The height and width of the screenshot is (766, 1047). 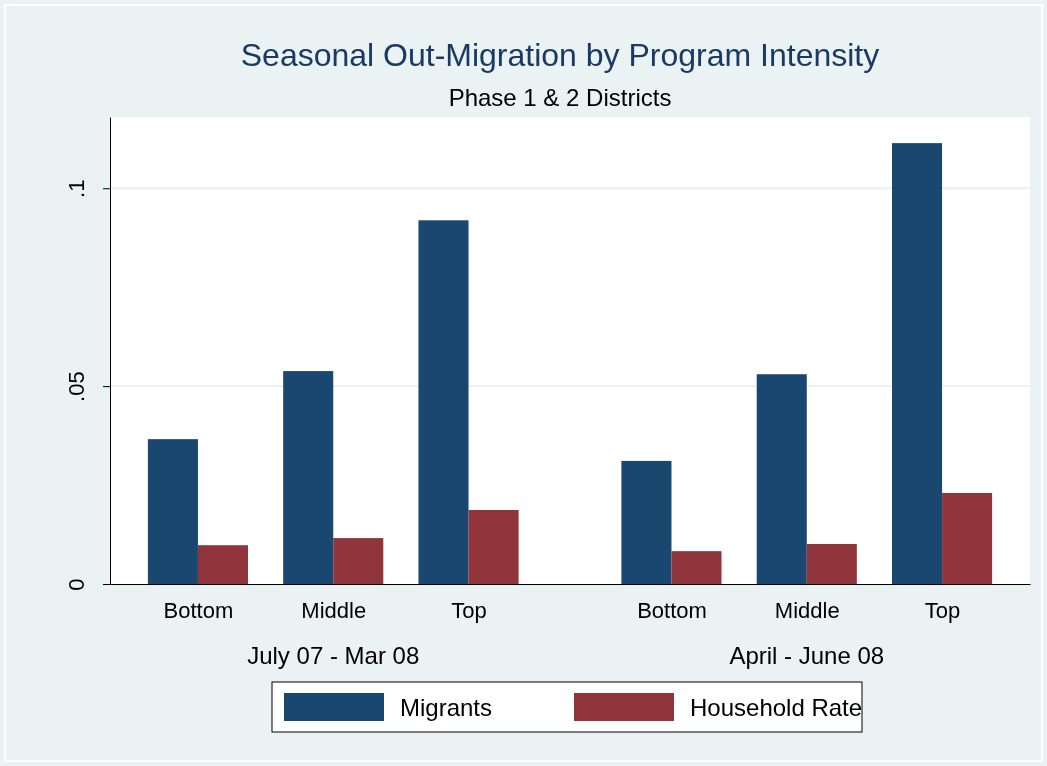 What do you see at coordinates (76, 386) in the screenshot?
I see `y-tick-label: .05` at bounding box center [76, 386].